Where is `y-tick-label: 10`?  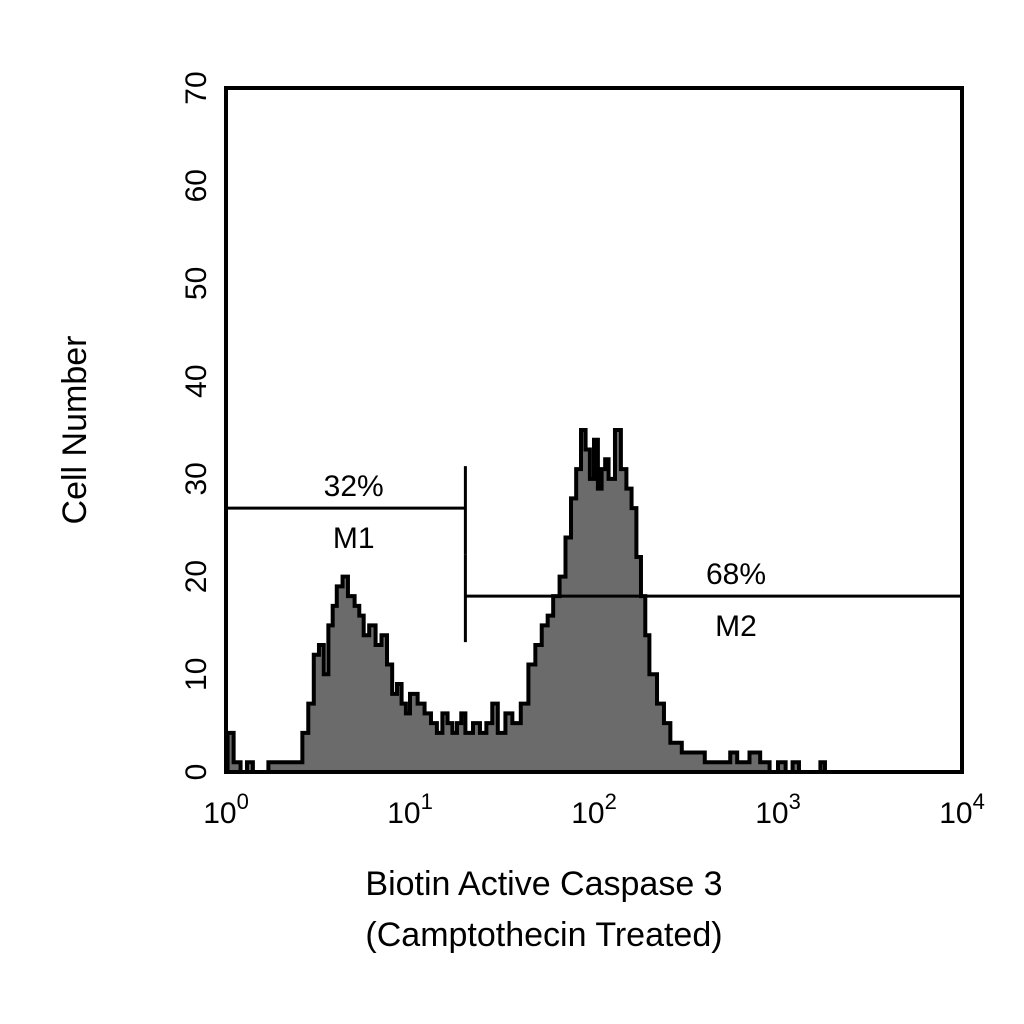 y-tick-label: 10 is located at coordinates (196, 674).